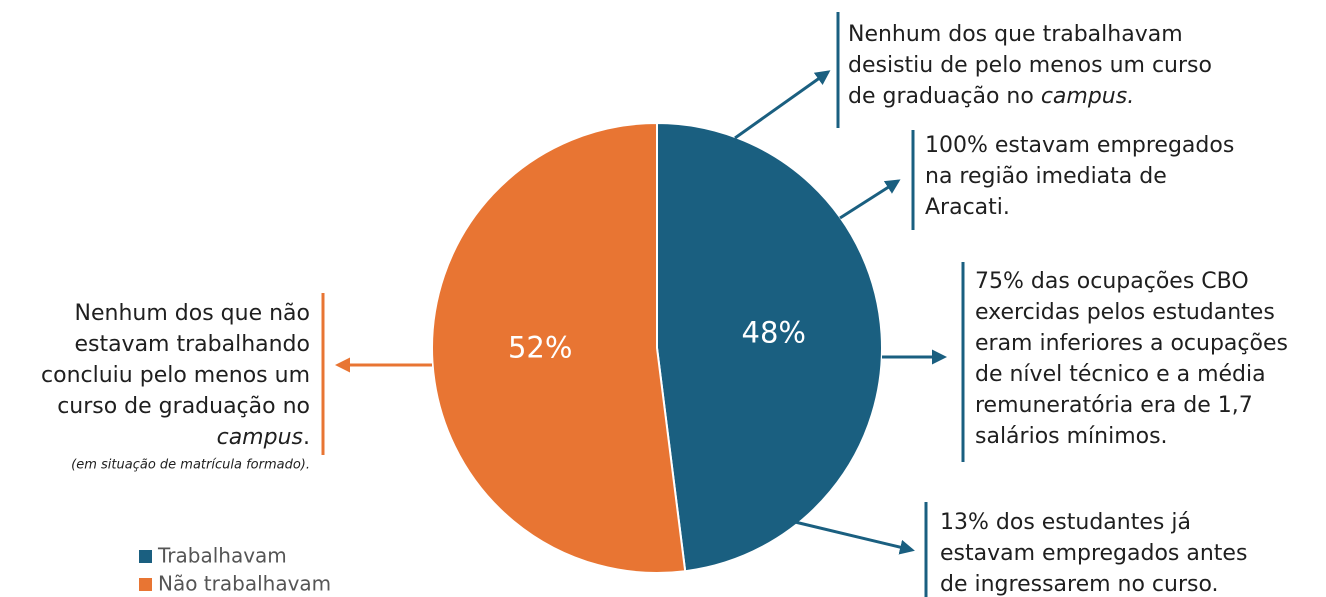 This screenshot has height=597, width=1326. What do you see at coordinates (190, 465) in the screenshot?
I see `annotation-note: (em situação de matrícula formado).` at bounding box center [190, 465].